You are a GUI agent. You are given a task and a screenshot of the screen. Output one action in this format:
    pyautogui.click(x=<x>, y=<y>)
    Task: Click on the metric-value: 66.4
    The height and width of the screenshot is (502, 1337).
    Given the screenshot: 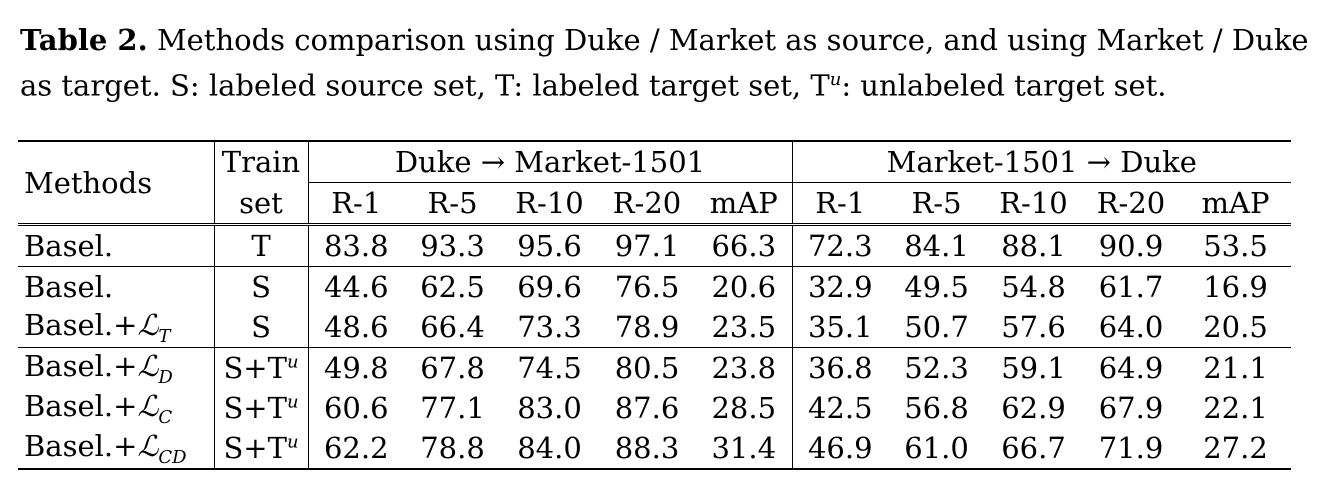 What is the action you would take?
    pyautogui.click(x=452, y=327)
    